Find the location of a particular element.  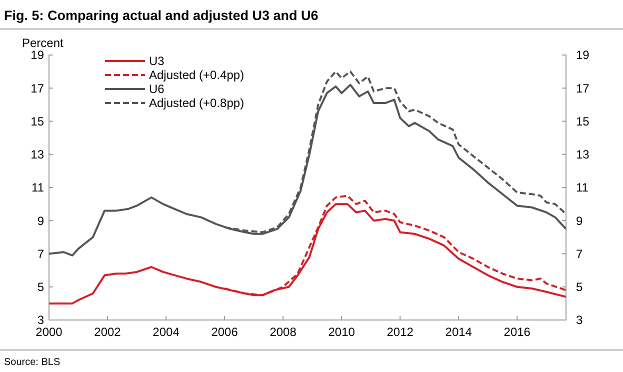

y-tick-label: 13 is located at coordinates (37, 155).